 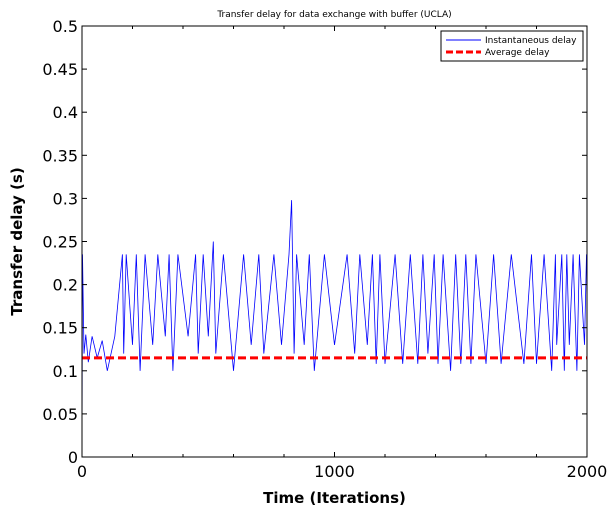 What do you see at coordinates (60, 155) in the screenshot?
I see `y-tick-label: 0.35` at bounding box center [60, 155].